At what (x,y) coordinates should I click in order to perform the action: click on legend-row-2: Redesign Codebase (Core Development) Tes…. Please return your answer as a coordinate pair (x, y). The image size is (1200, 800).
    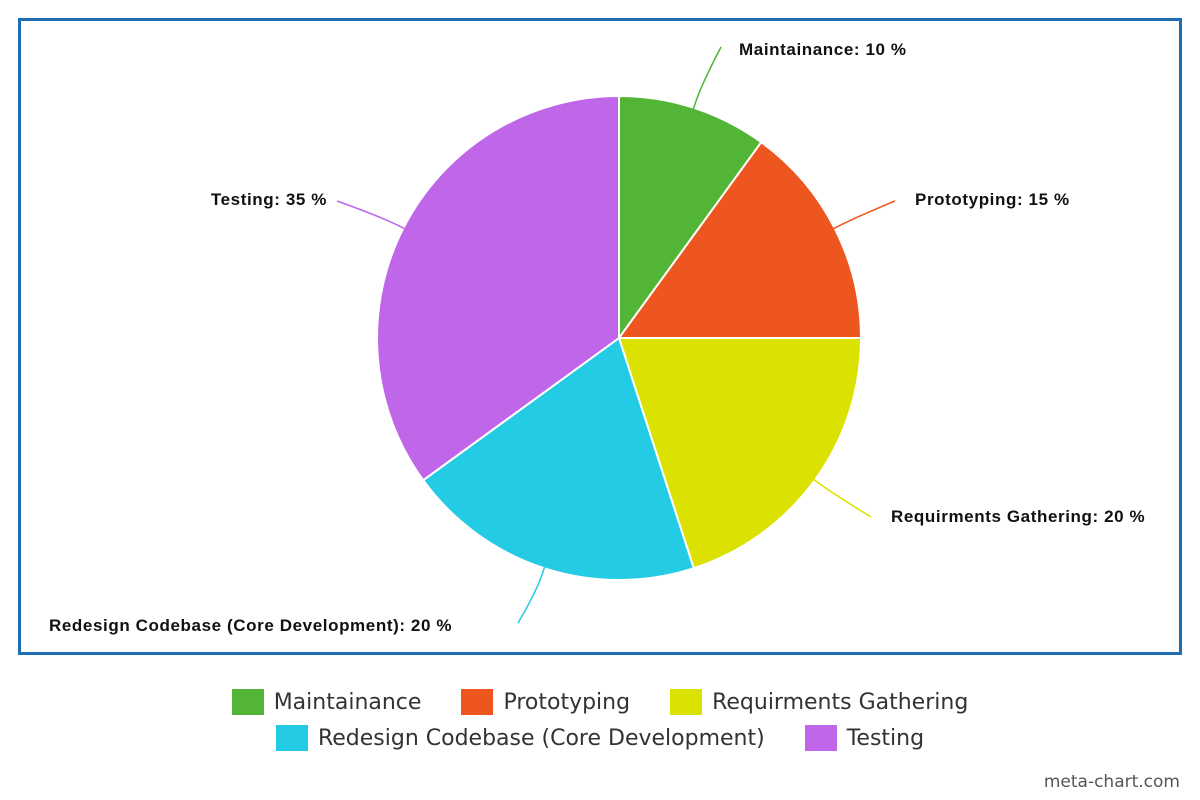
    Looking at the image, I should click on (600, 738).